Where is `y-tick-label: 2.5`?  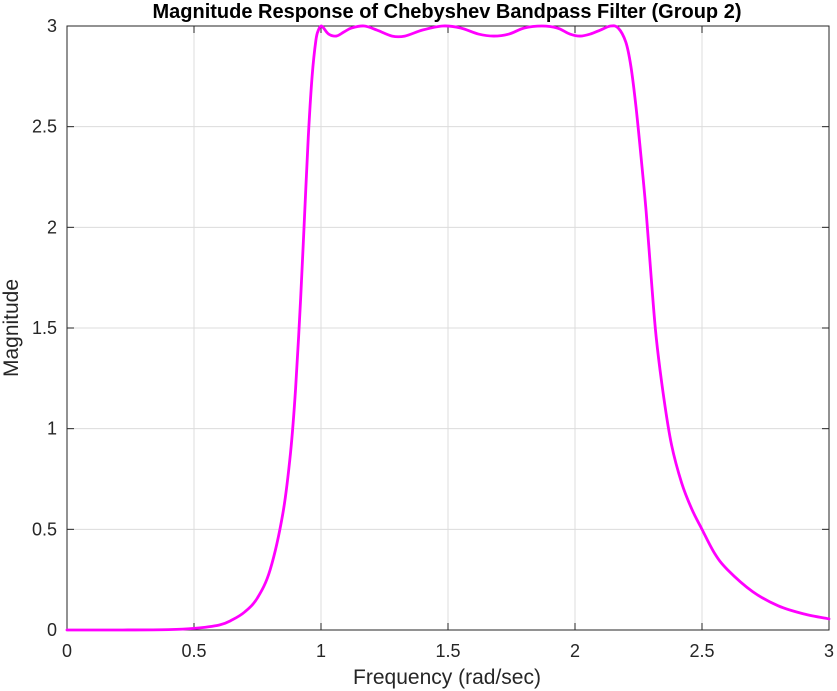
y-tick-label: 2.5 is located at coordinates (44, 127).